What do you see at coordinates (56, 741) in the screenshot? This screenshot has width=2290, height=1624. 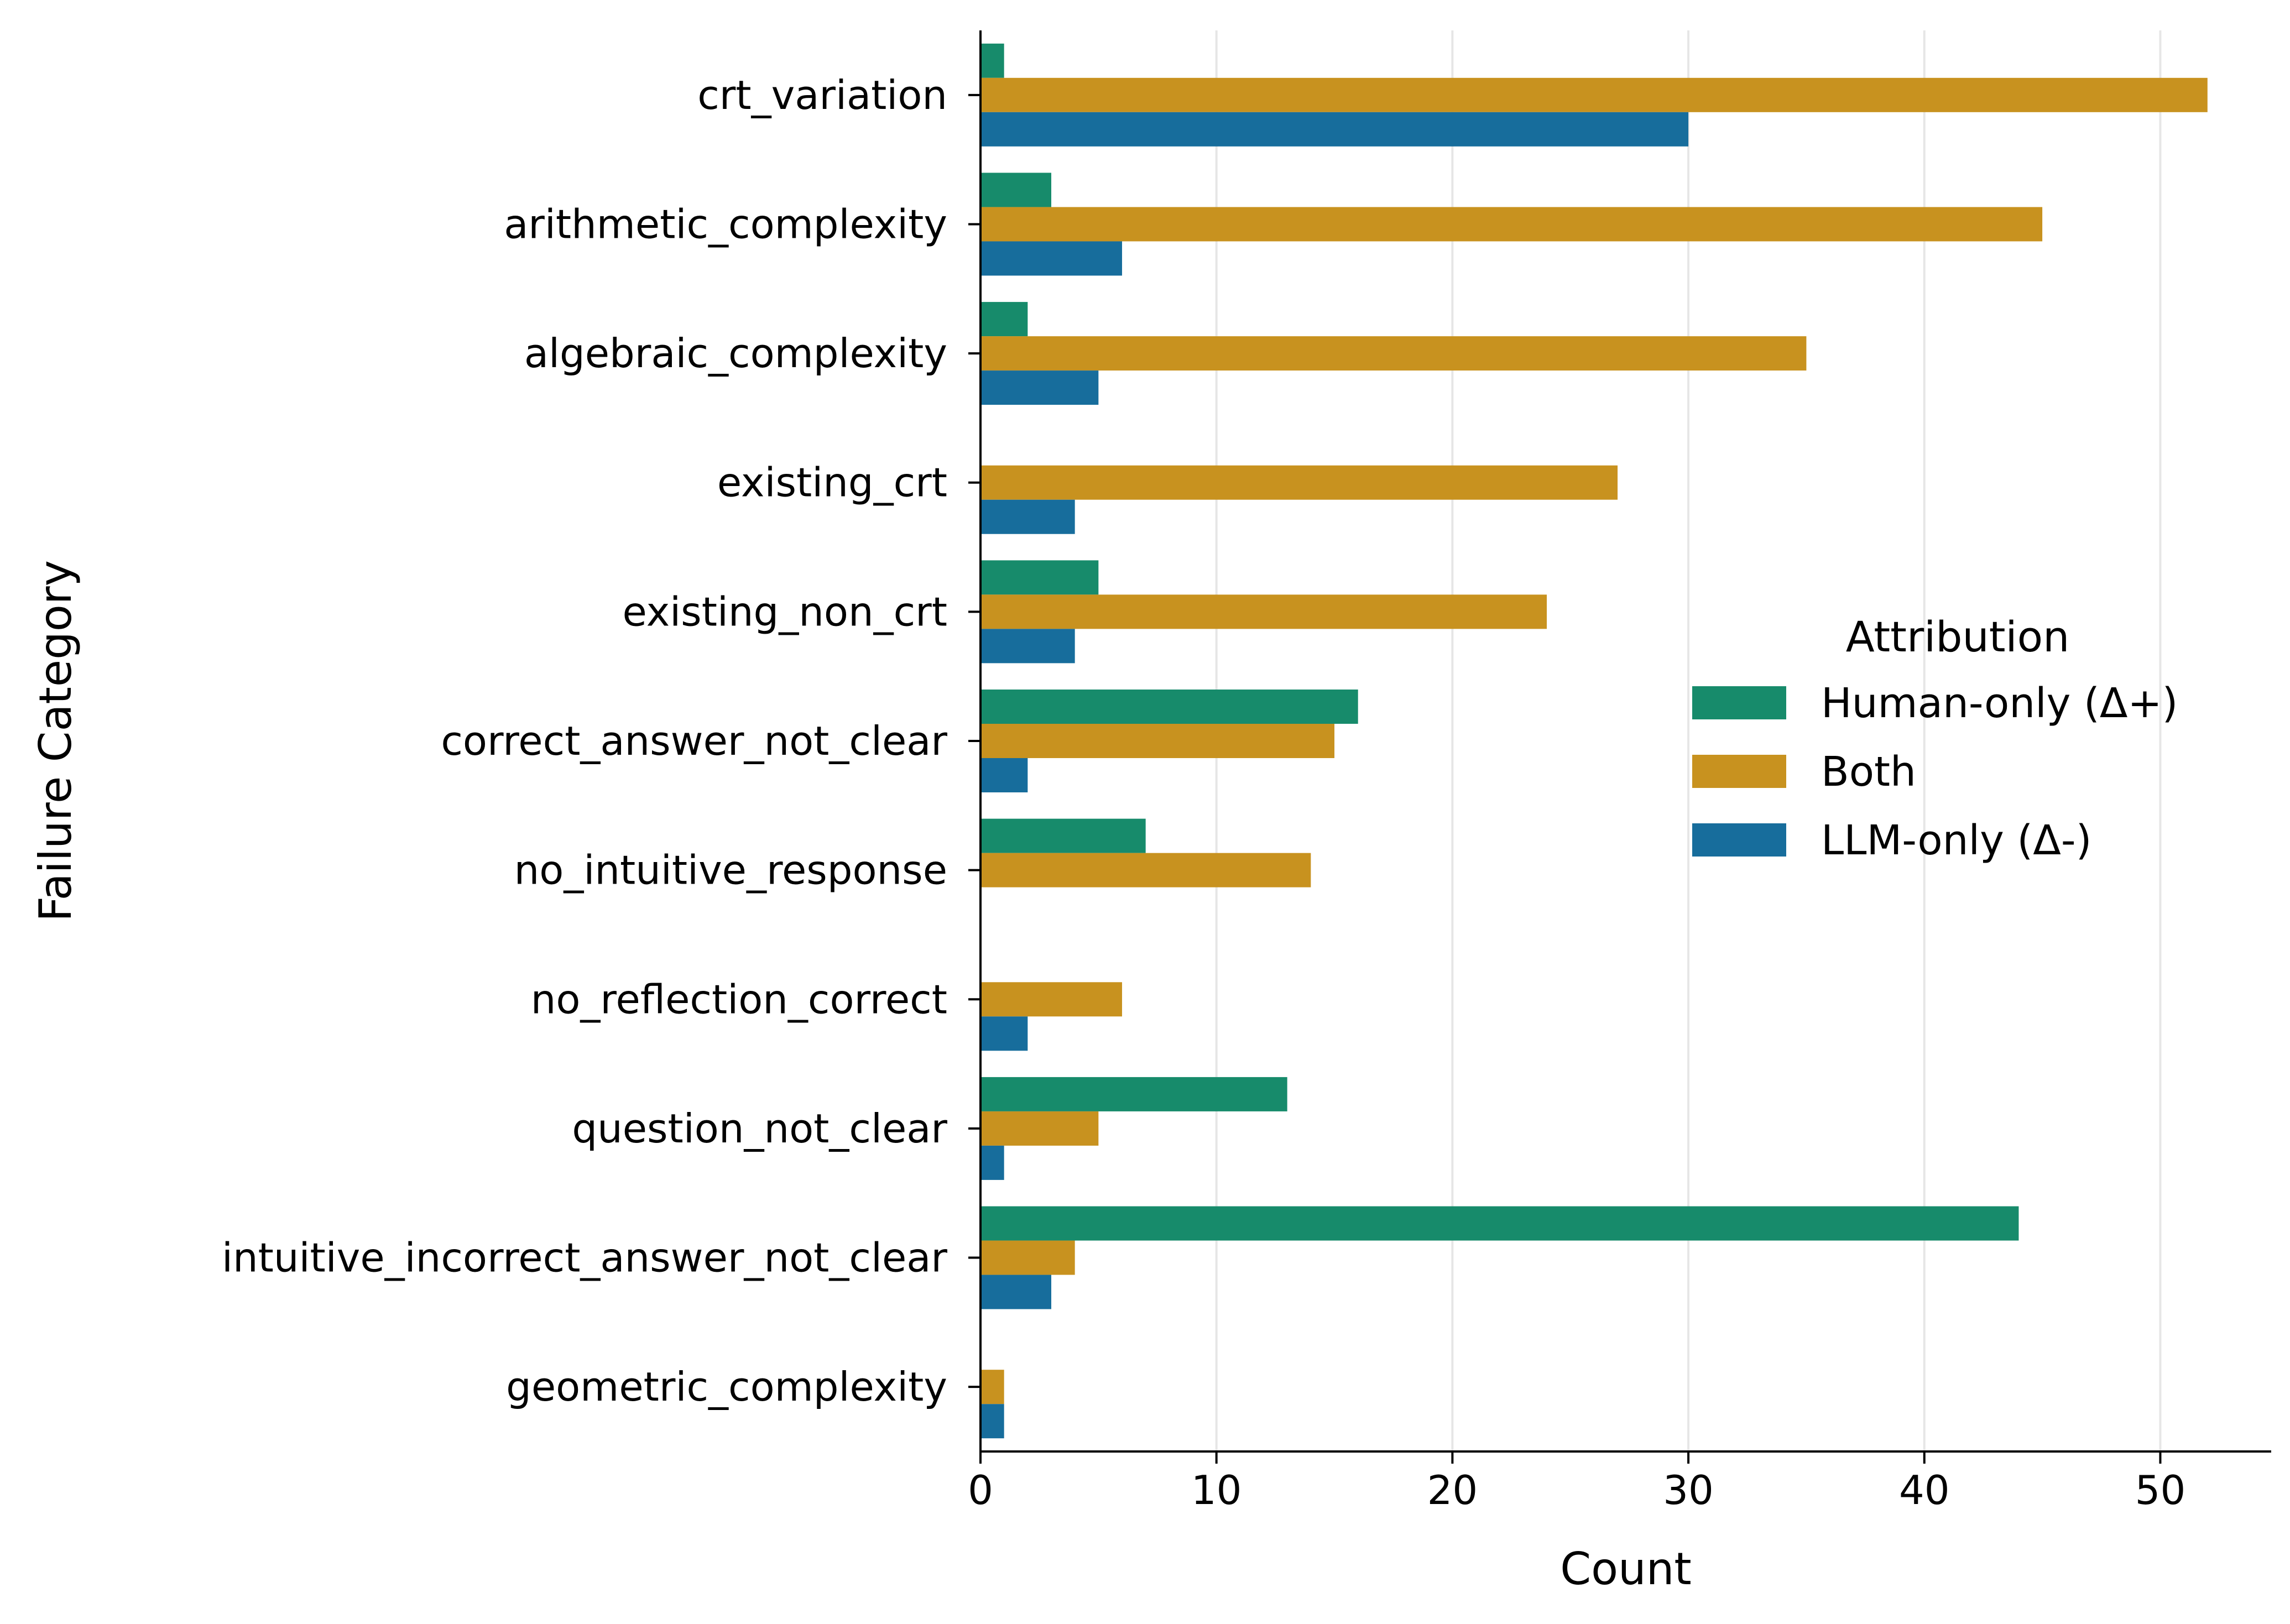 I see `y-axis-title: Failure Category` at bounding box center [56, 741].